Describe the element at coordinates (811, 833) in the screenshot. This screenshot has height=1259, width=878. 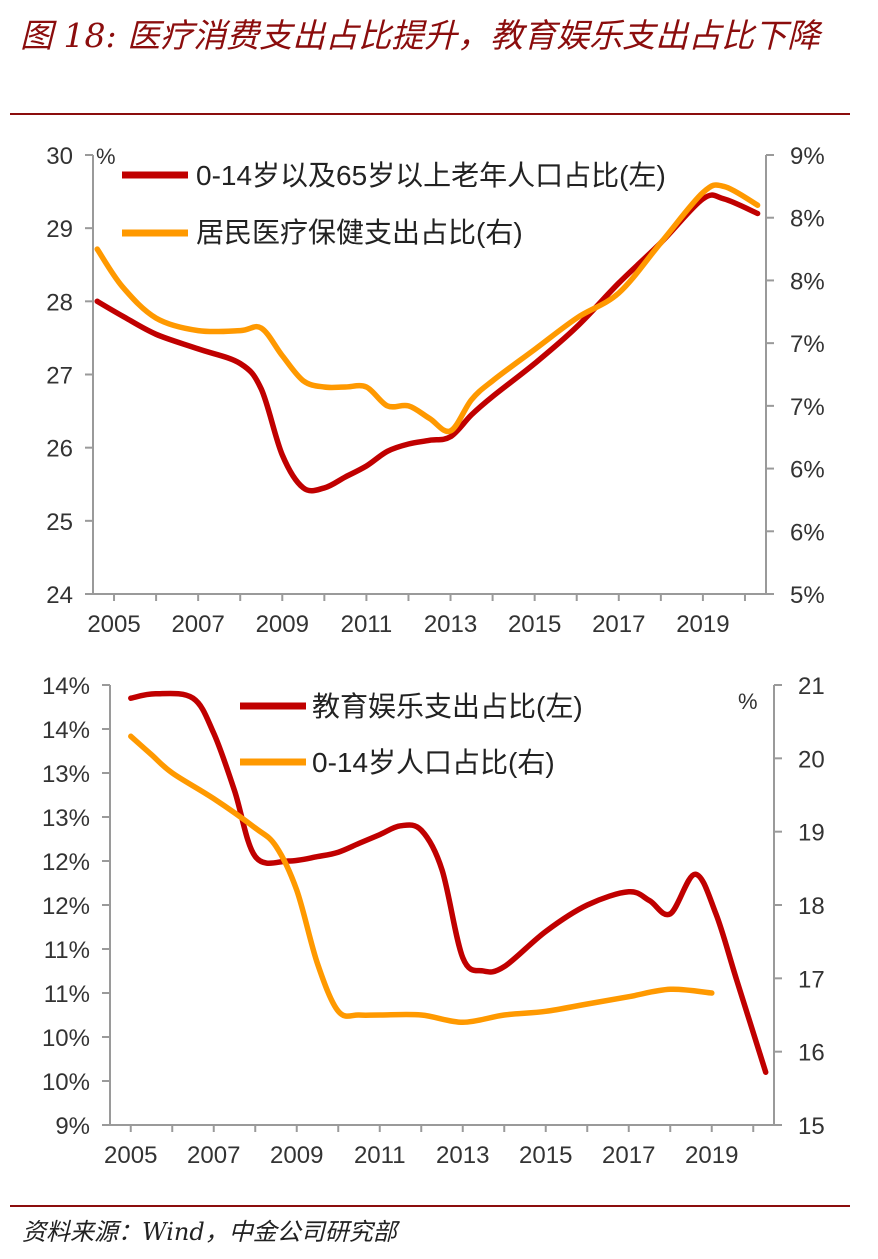
I see `right-tick-label: 19` at that location.